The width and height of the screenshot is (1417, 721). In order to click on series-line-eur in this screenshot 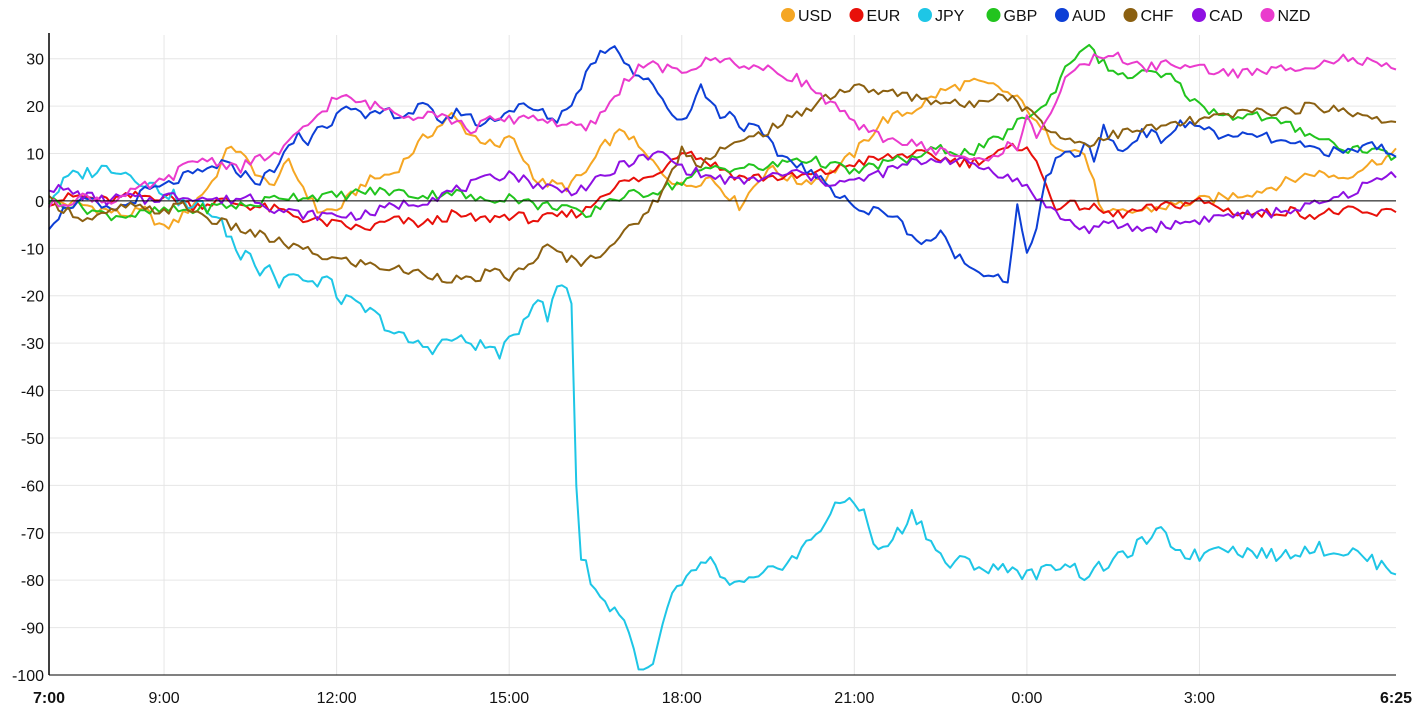, I will do `click(722, 187)`.